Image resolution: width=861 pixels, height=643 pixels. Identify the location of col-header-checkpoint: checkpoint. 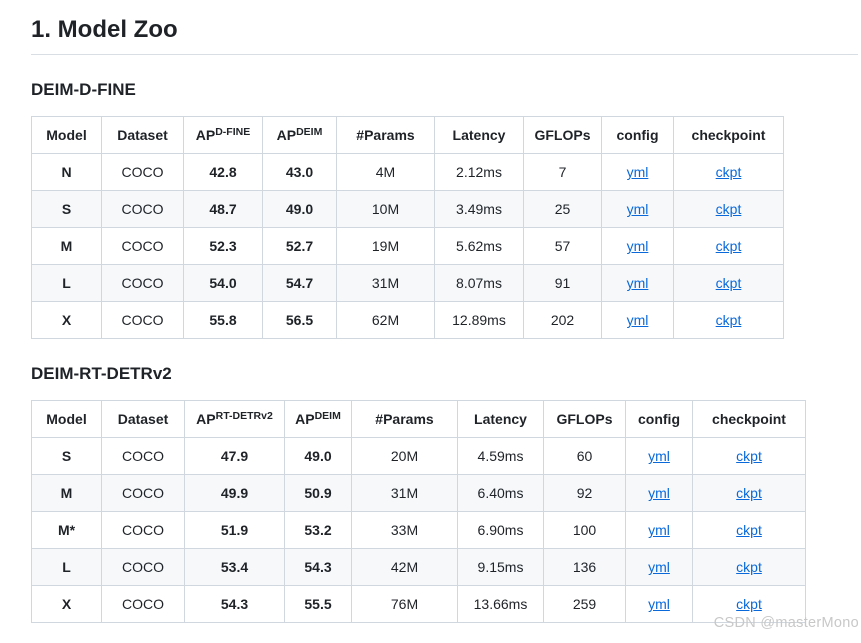
(728, 135).